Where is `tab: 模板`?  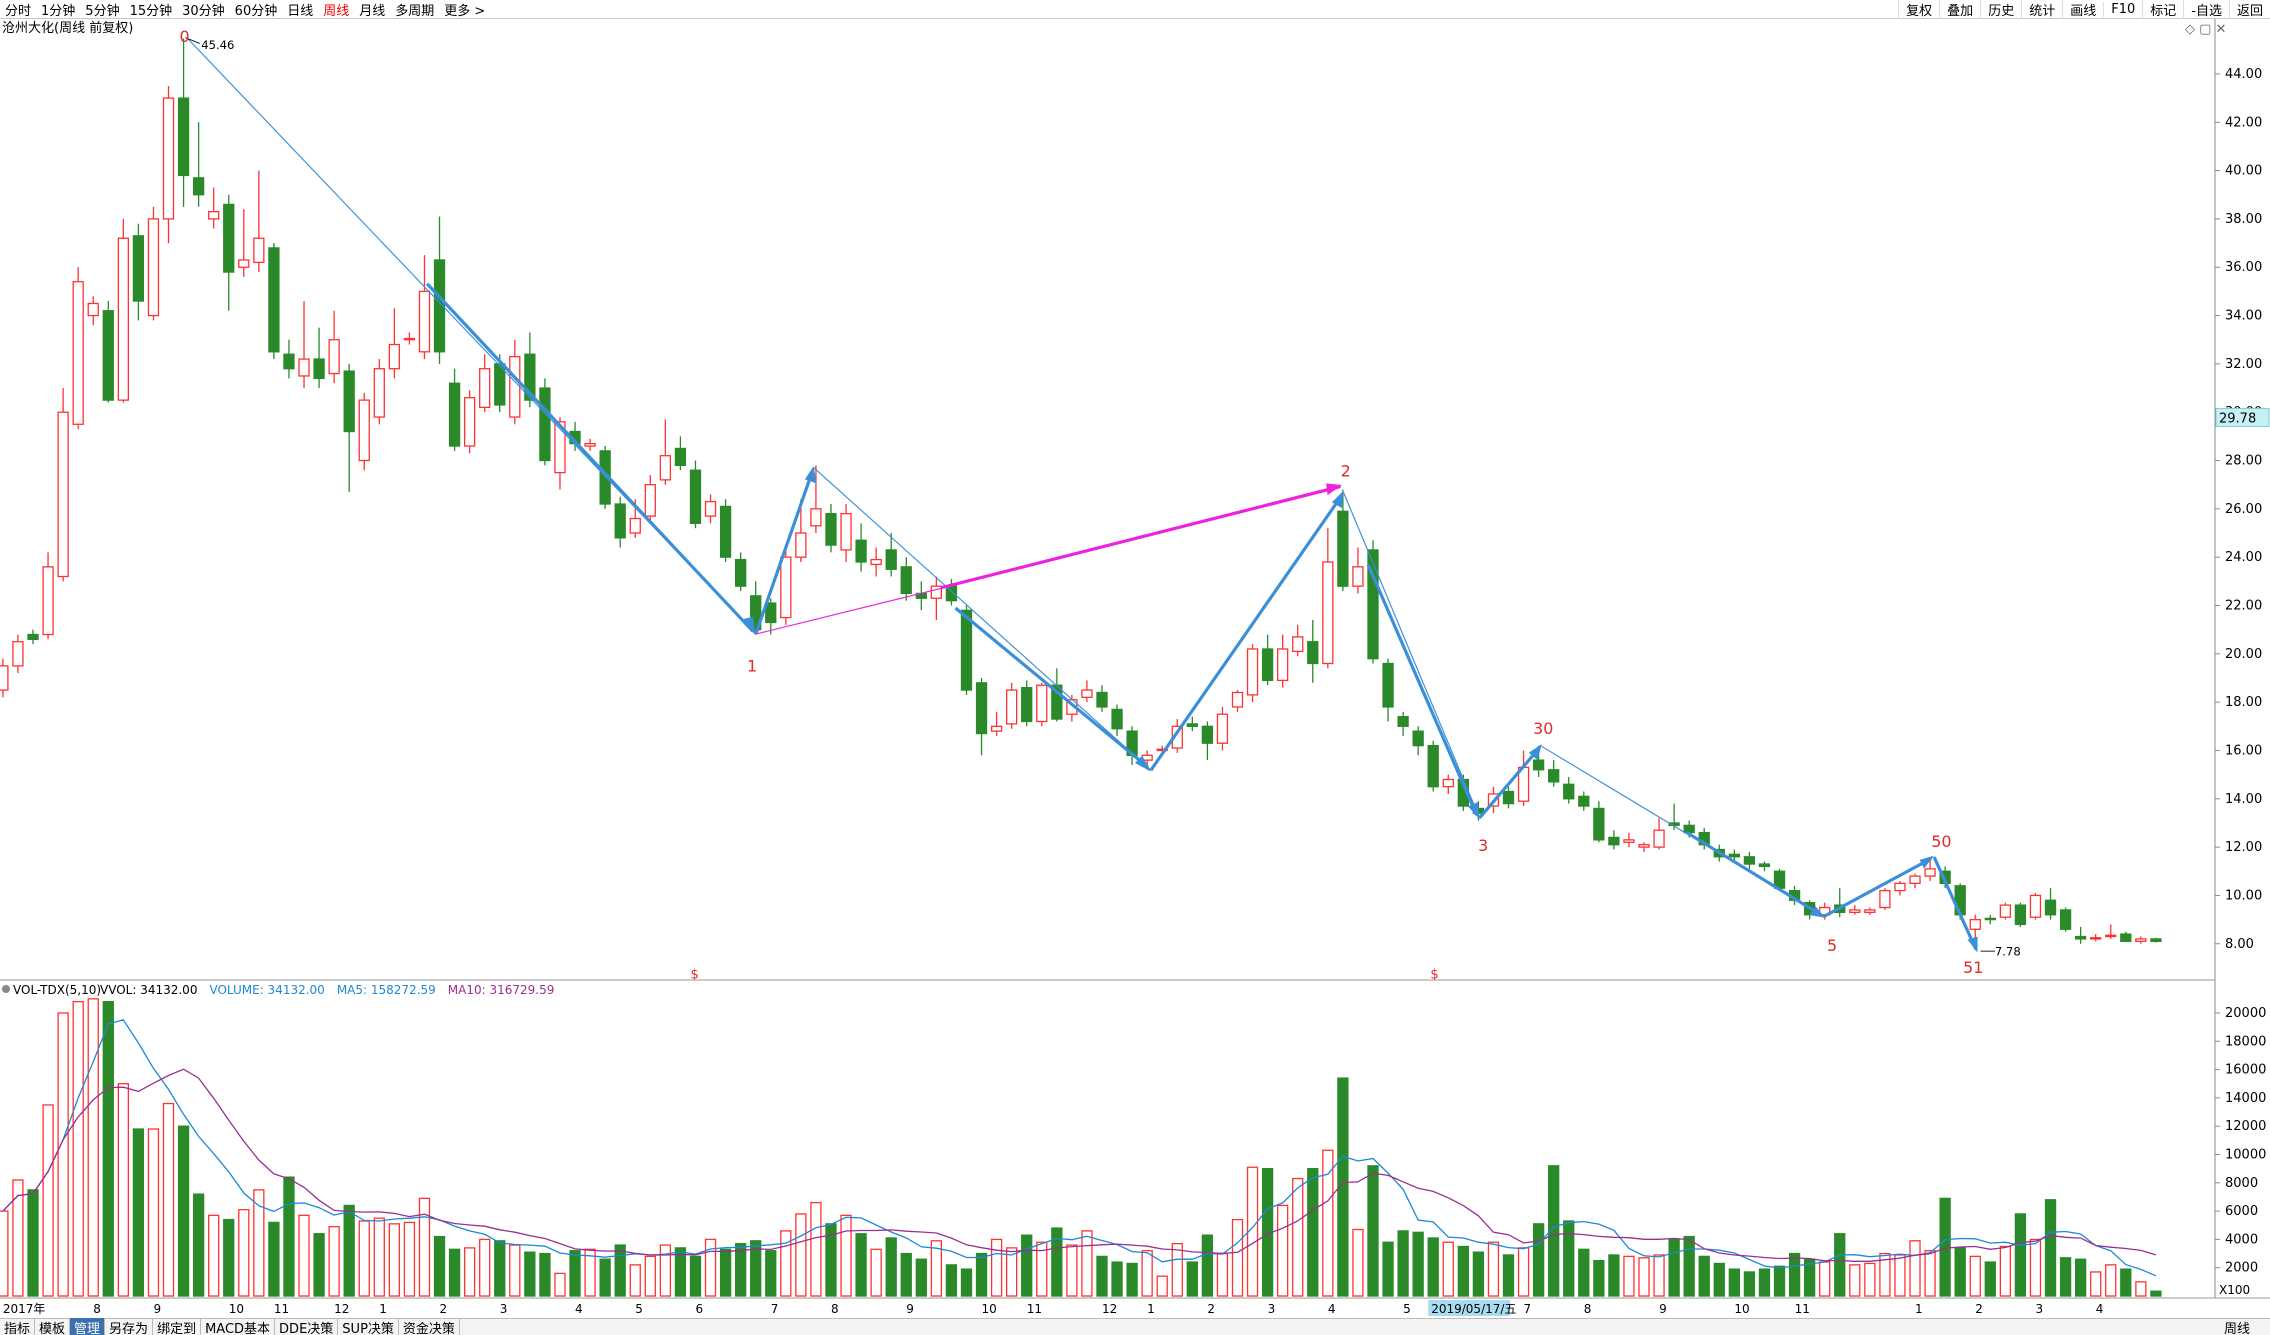
tab: 模板 is located at coordinates (53, 1326).